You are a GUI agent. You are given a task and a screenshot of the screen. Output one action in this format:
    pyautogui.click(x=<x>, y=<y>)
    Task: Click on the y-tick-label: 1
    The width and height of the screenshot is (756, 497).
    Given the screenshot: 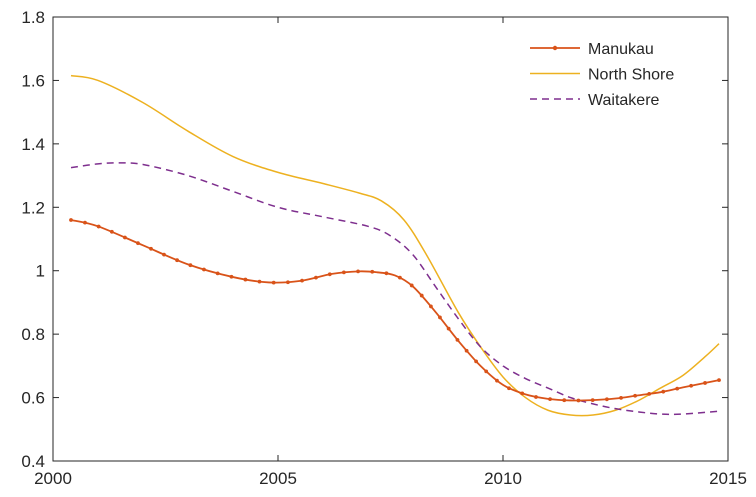 What is the action you would take?
    pyautogui.click(x=40, y=271)
    